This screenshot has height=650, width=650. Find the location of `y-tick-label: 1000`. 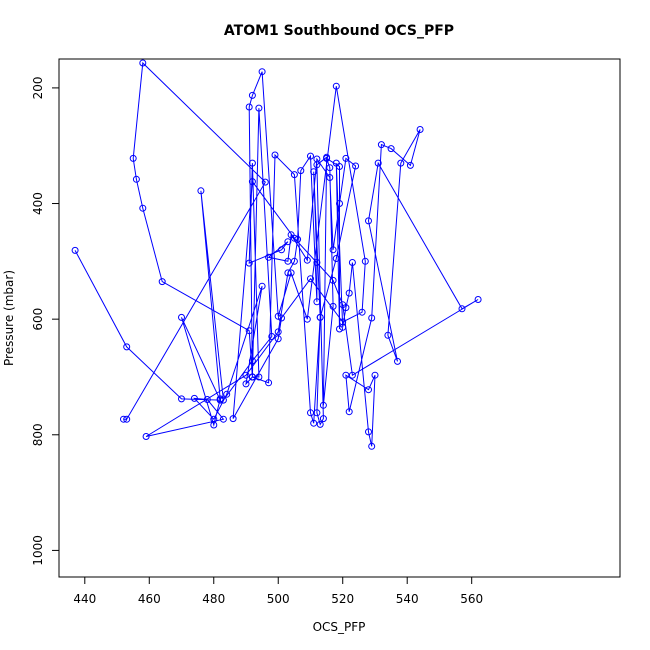

y-tick-label: 1000 is located at coordinates (38, 550).